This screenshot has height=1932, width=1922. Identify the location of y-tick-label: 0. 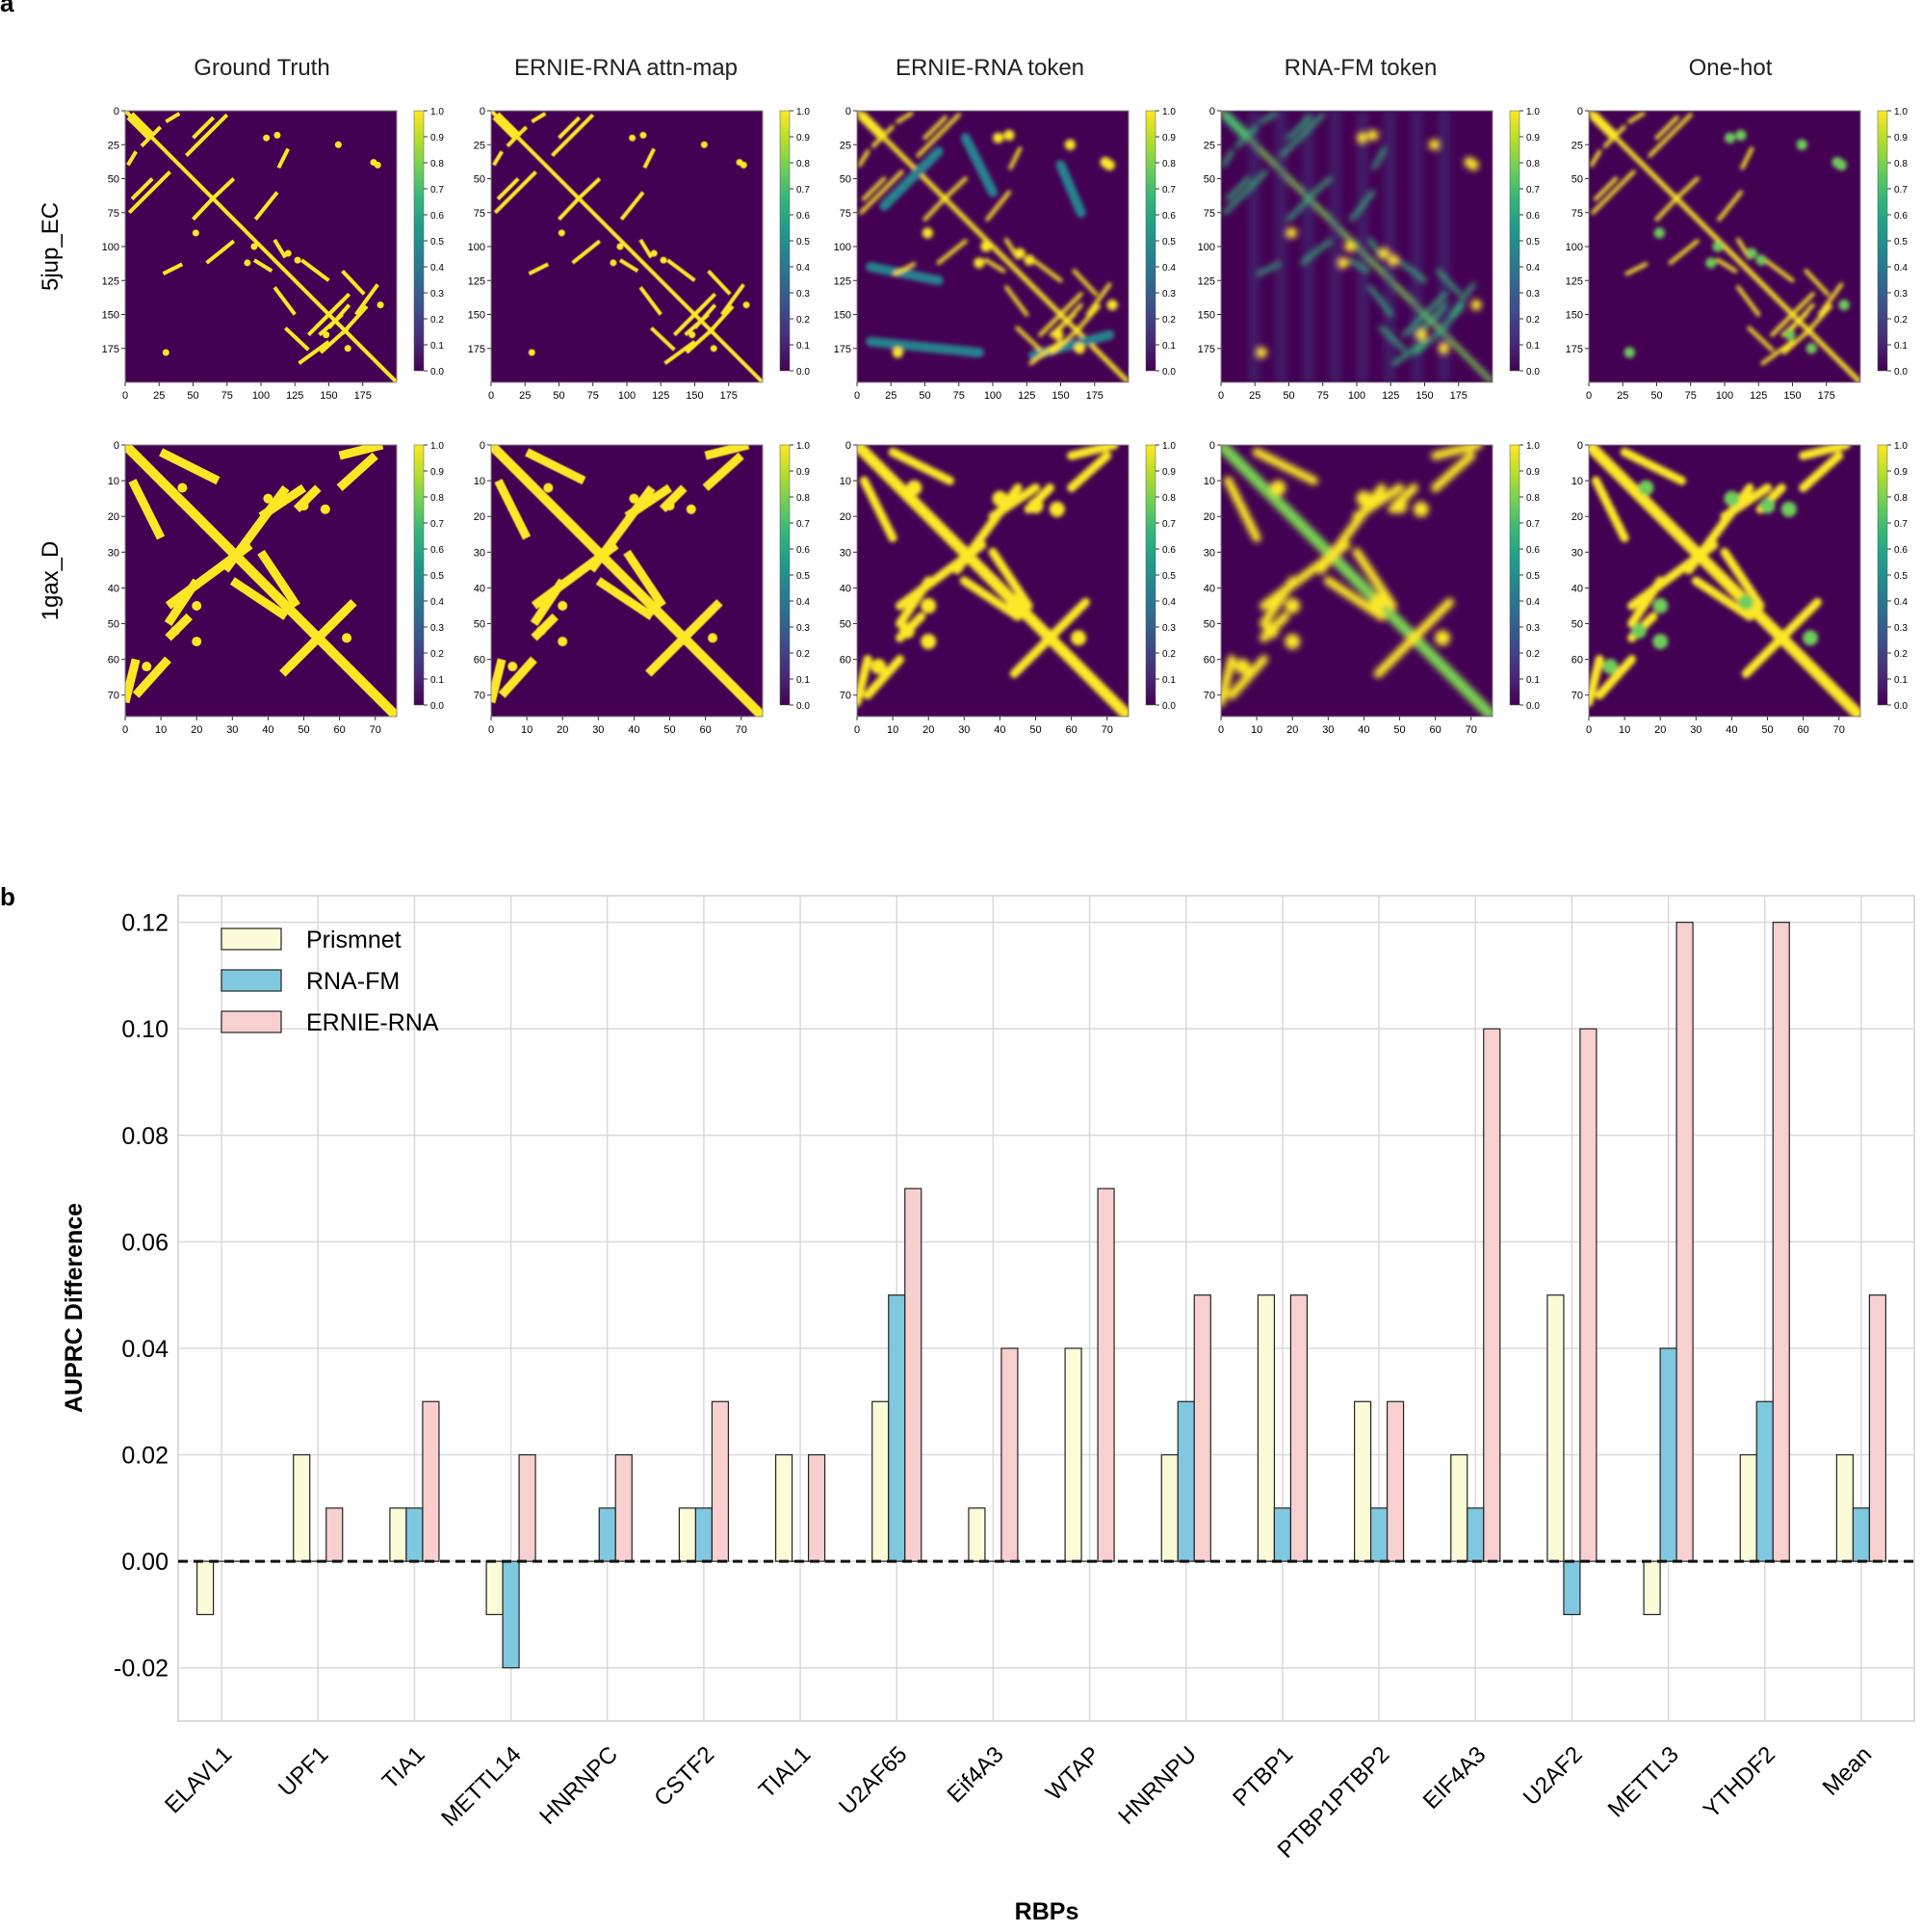
(848, 446).